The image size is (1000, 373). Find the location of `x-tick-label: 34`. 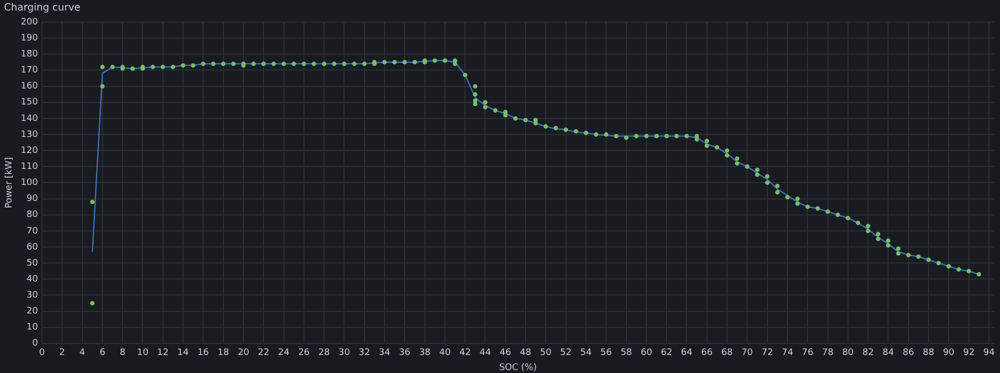

x-tick-label: 34 is located at coordinates (384, 353).